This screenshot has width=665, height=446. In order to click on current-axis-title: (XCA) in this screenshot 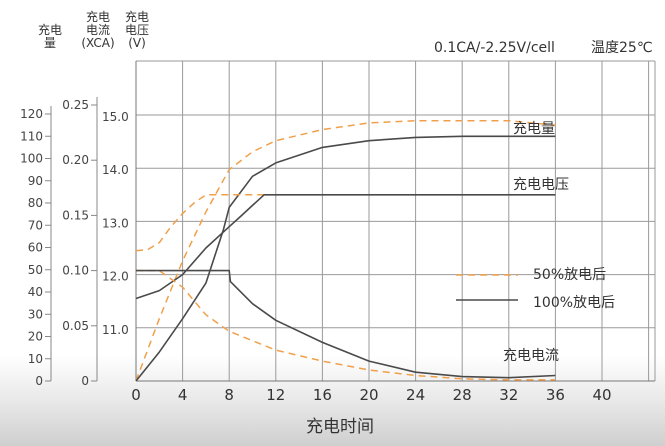, I will do `click(97, 43)`.